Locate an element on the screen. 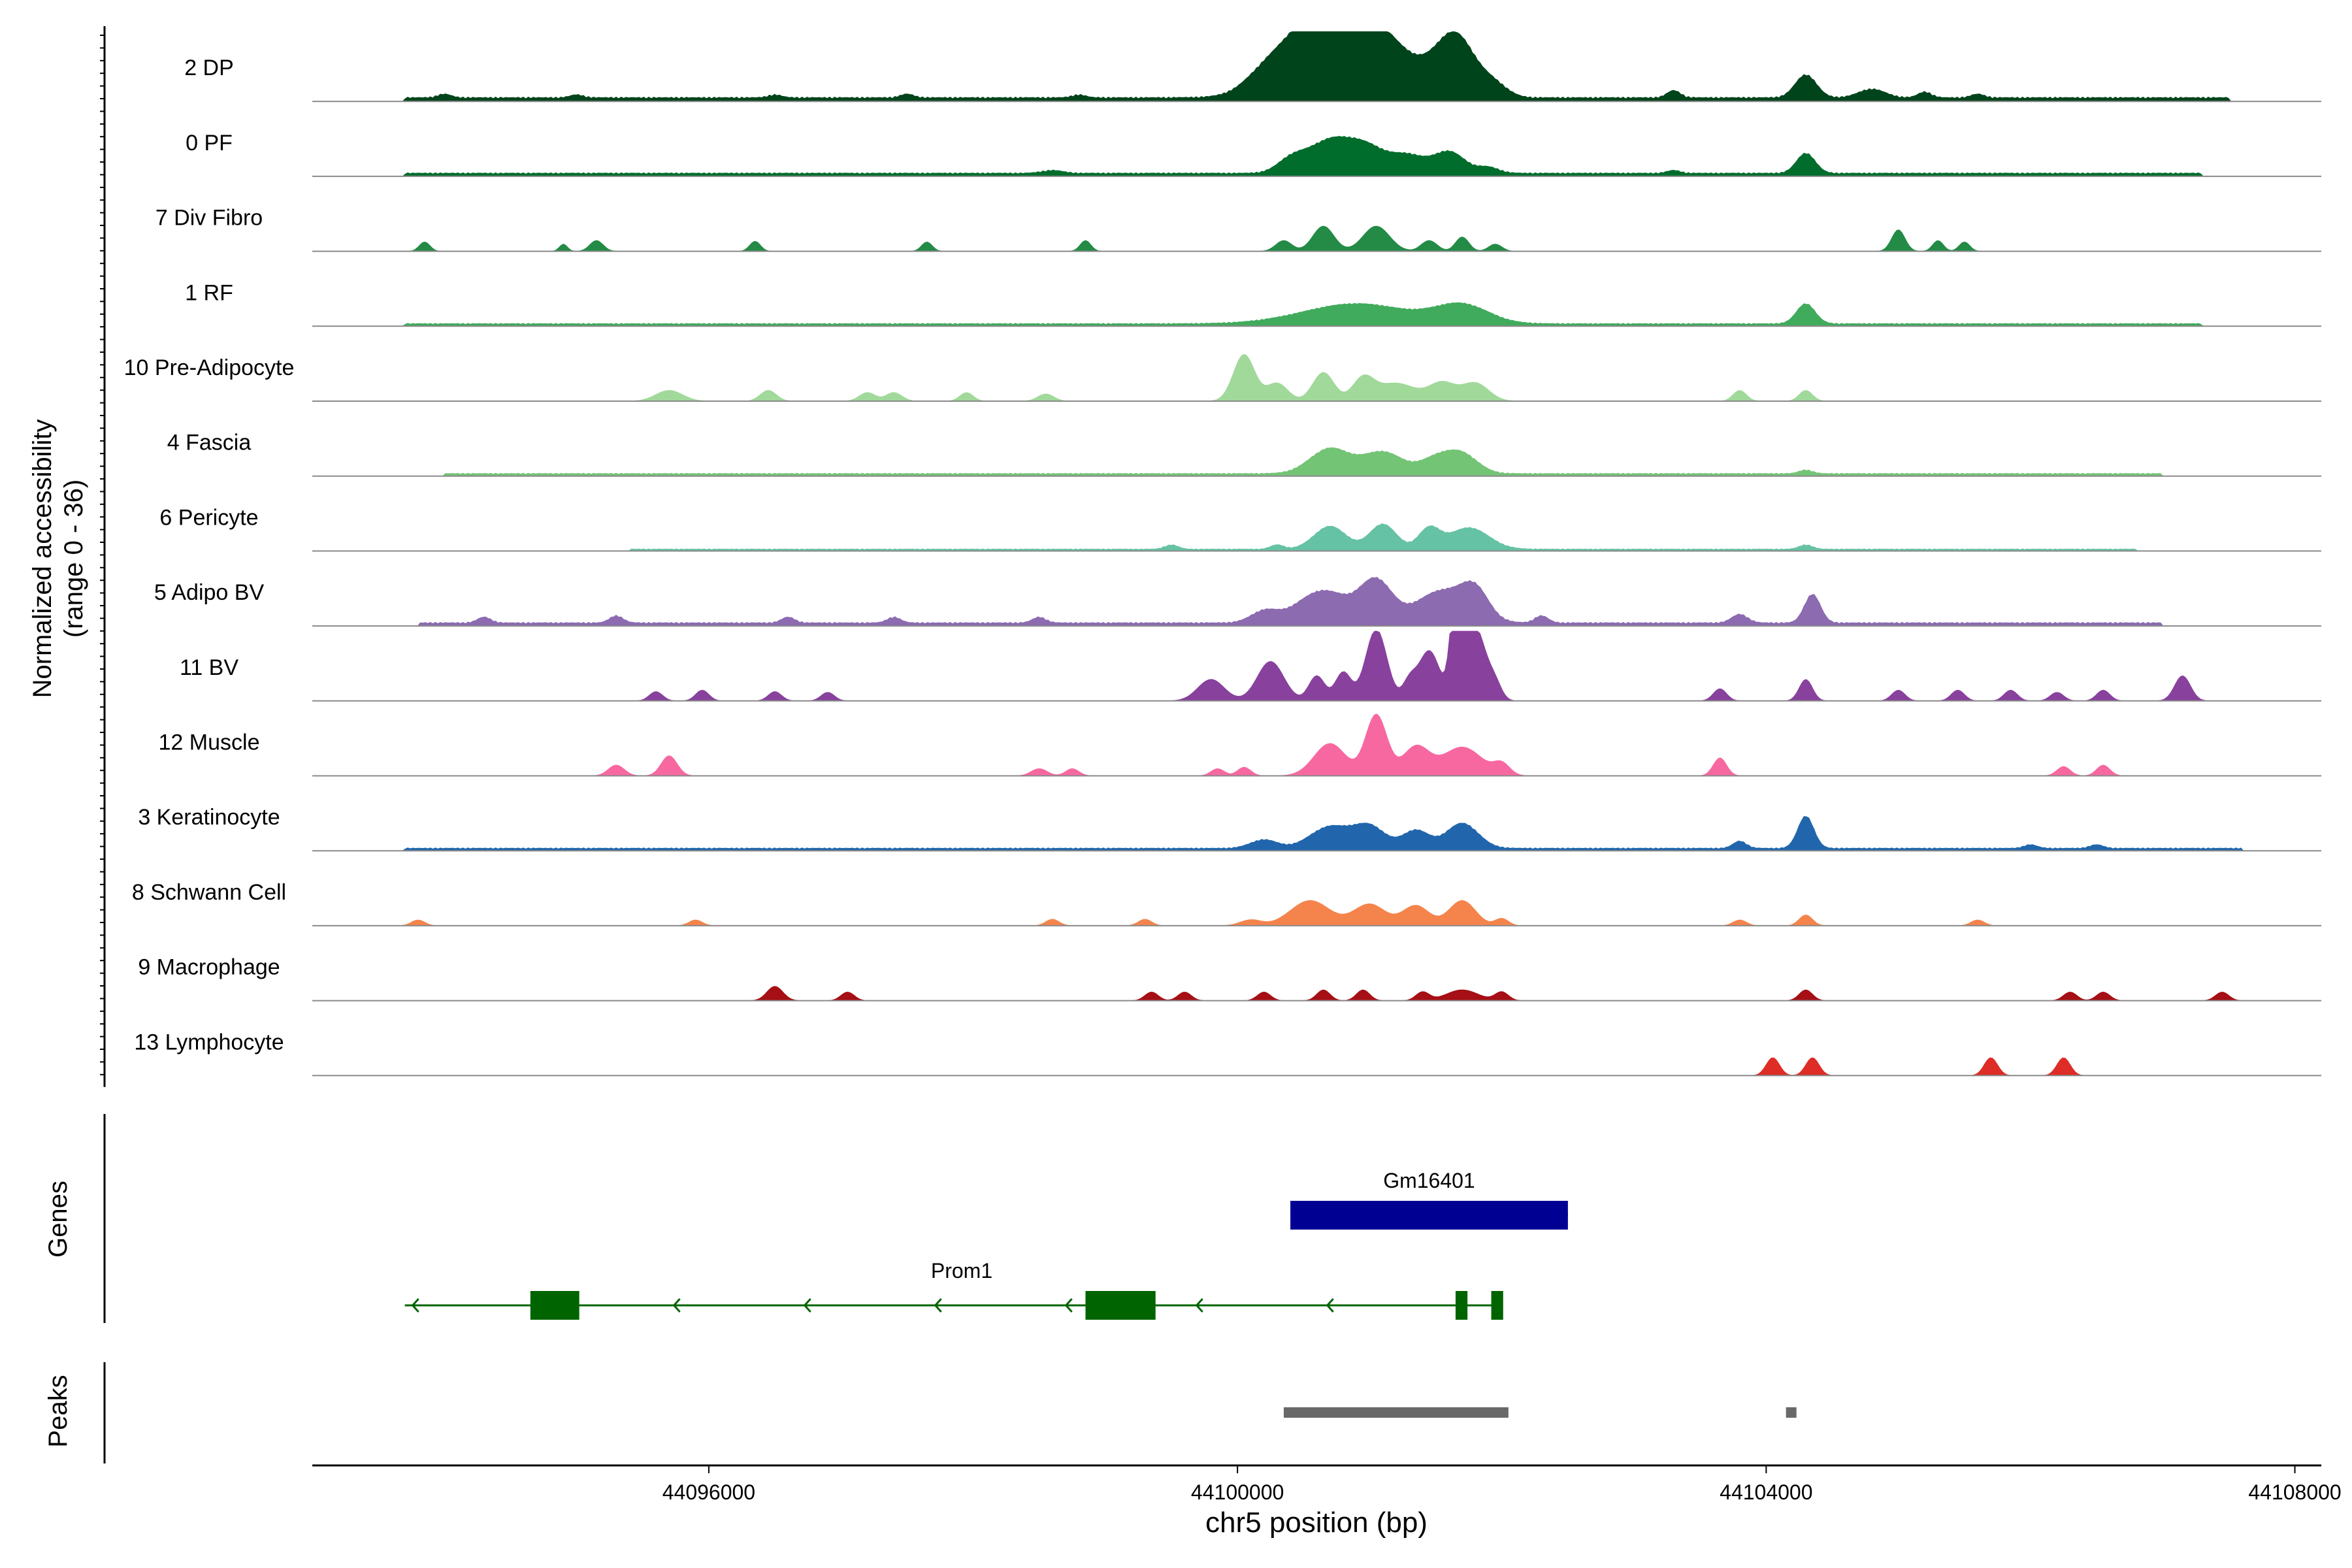 The image size is (2352, 1568). y-axis-title-line-2: (range 0 - 36) is located at coordinates (73, 559).